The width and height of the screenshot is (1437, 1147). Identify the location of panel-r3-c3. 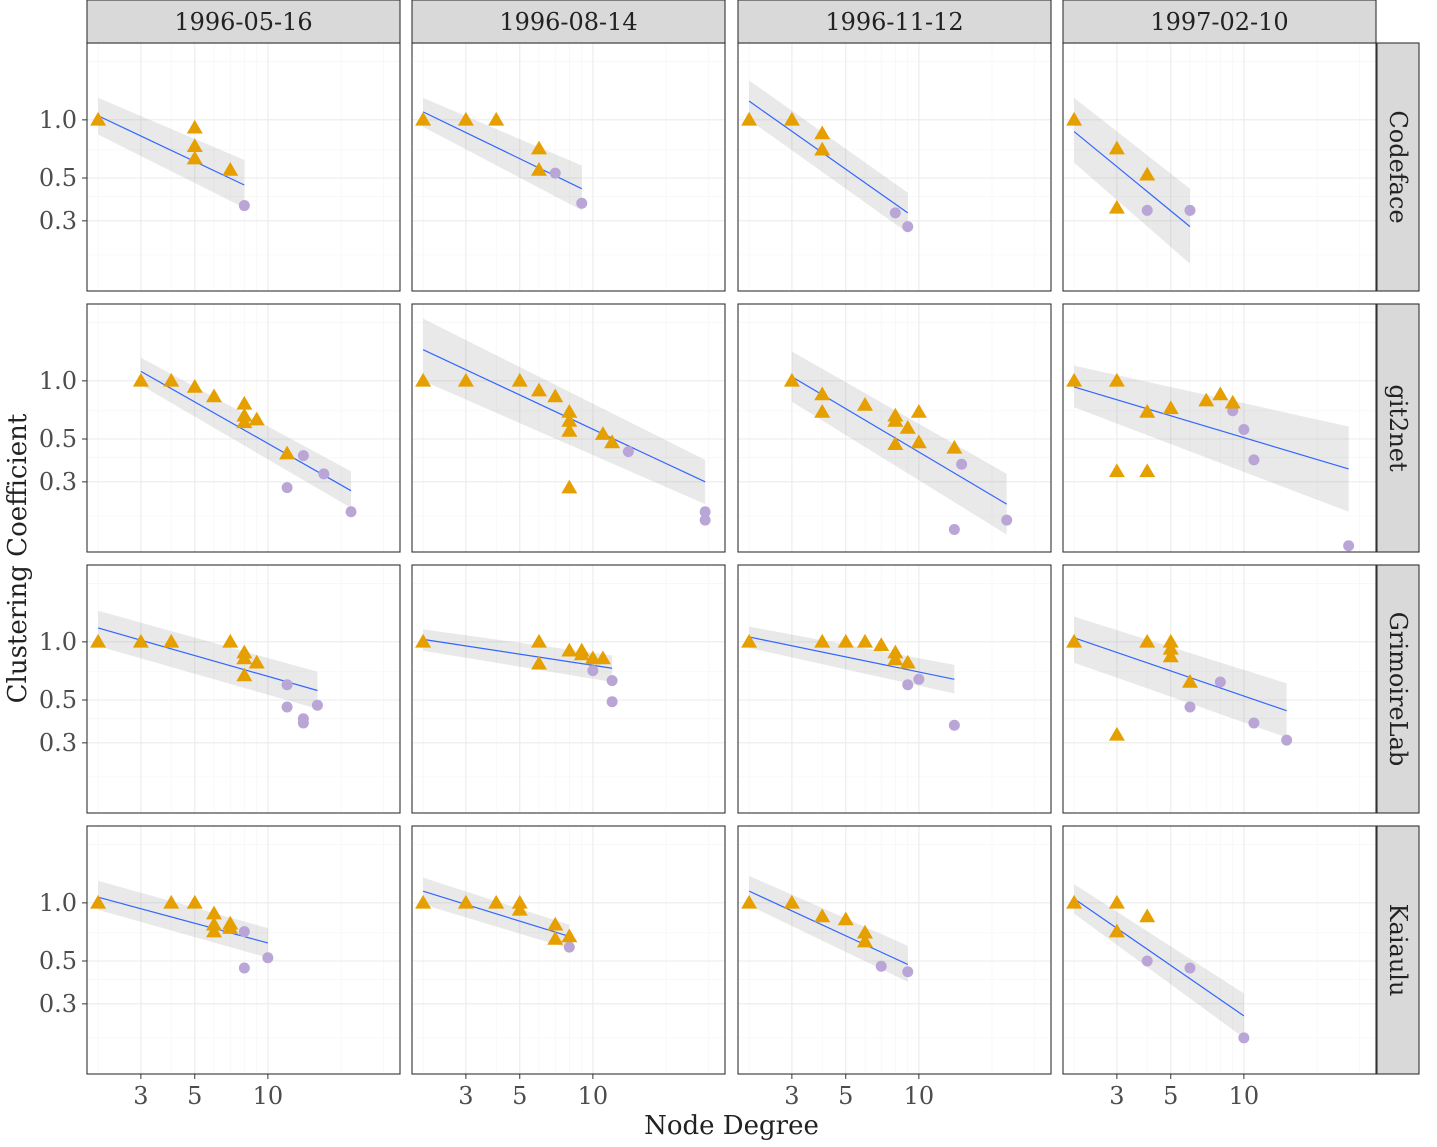
(1219, 950).